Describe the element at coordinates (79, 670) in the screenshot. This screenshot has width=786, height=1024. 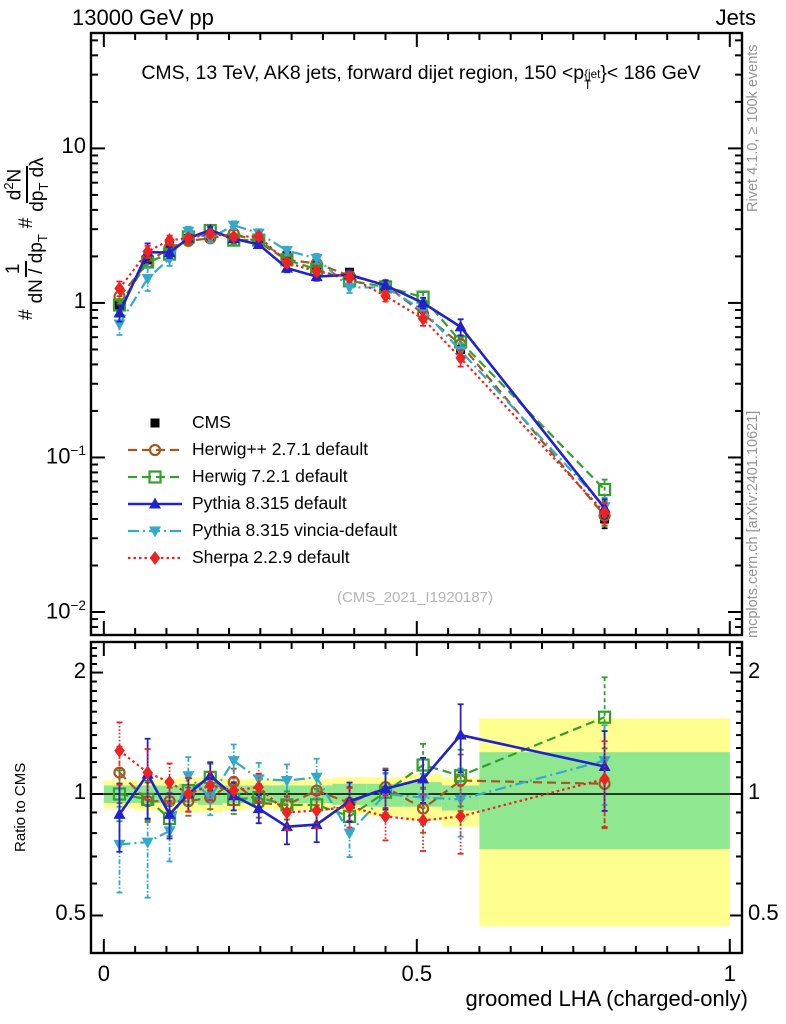
I see `ratio-y-tick-label: 2` at that location.